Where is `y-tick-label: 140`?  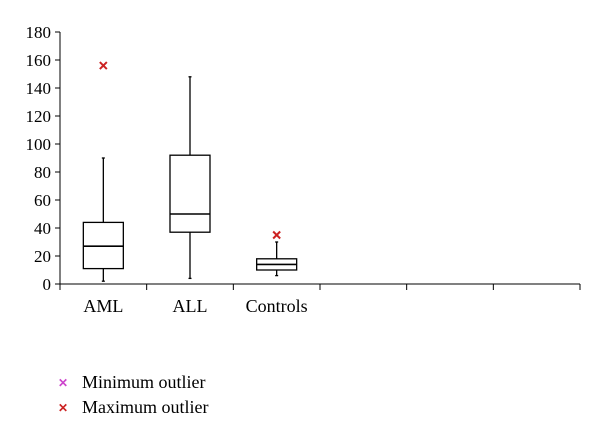
y-tick-label: 140 is located at coordinates (39, 88).